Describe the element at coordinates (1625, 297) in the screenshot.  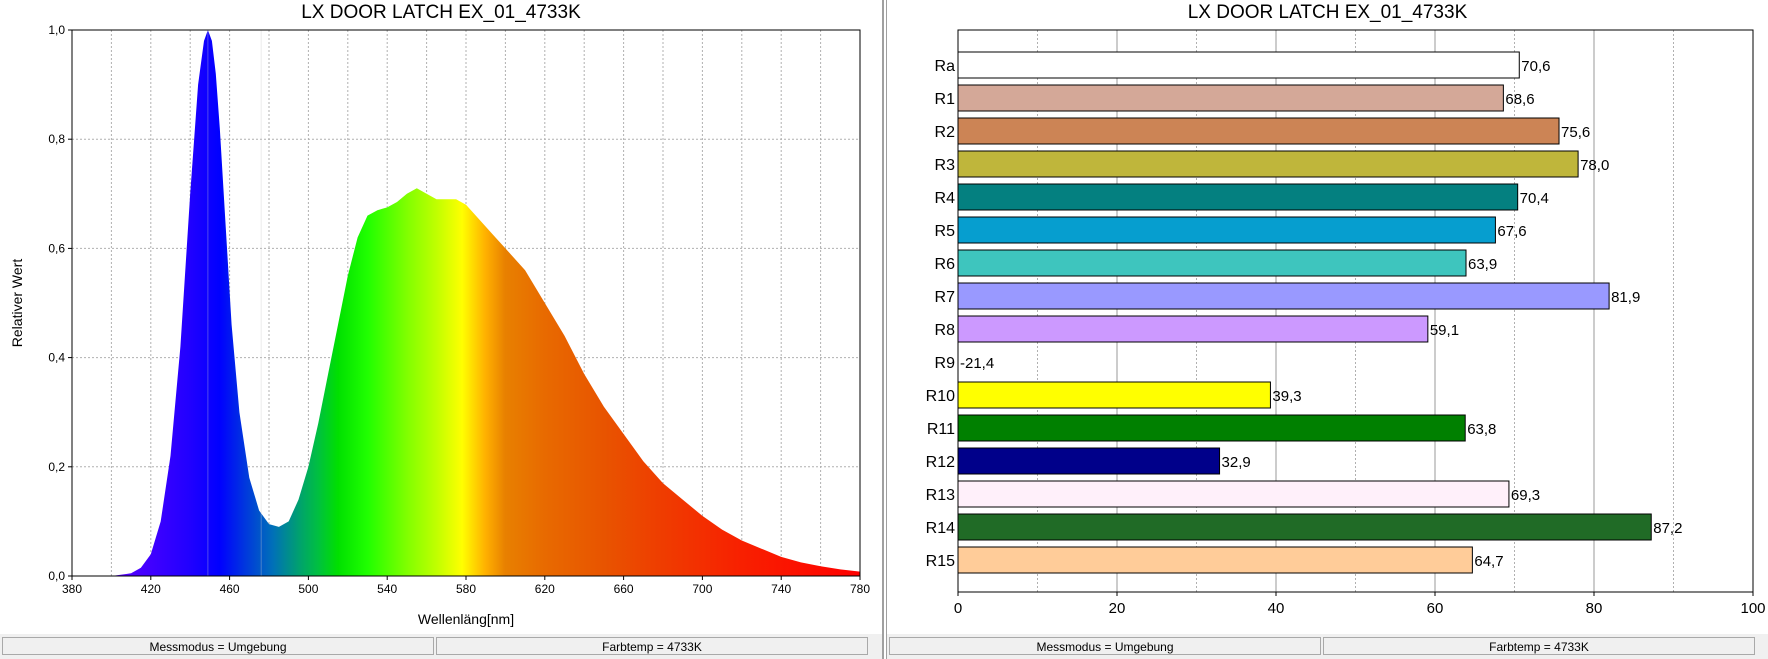
I see `cri-value-label: 81,9` at that location.